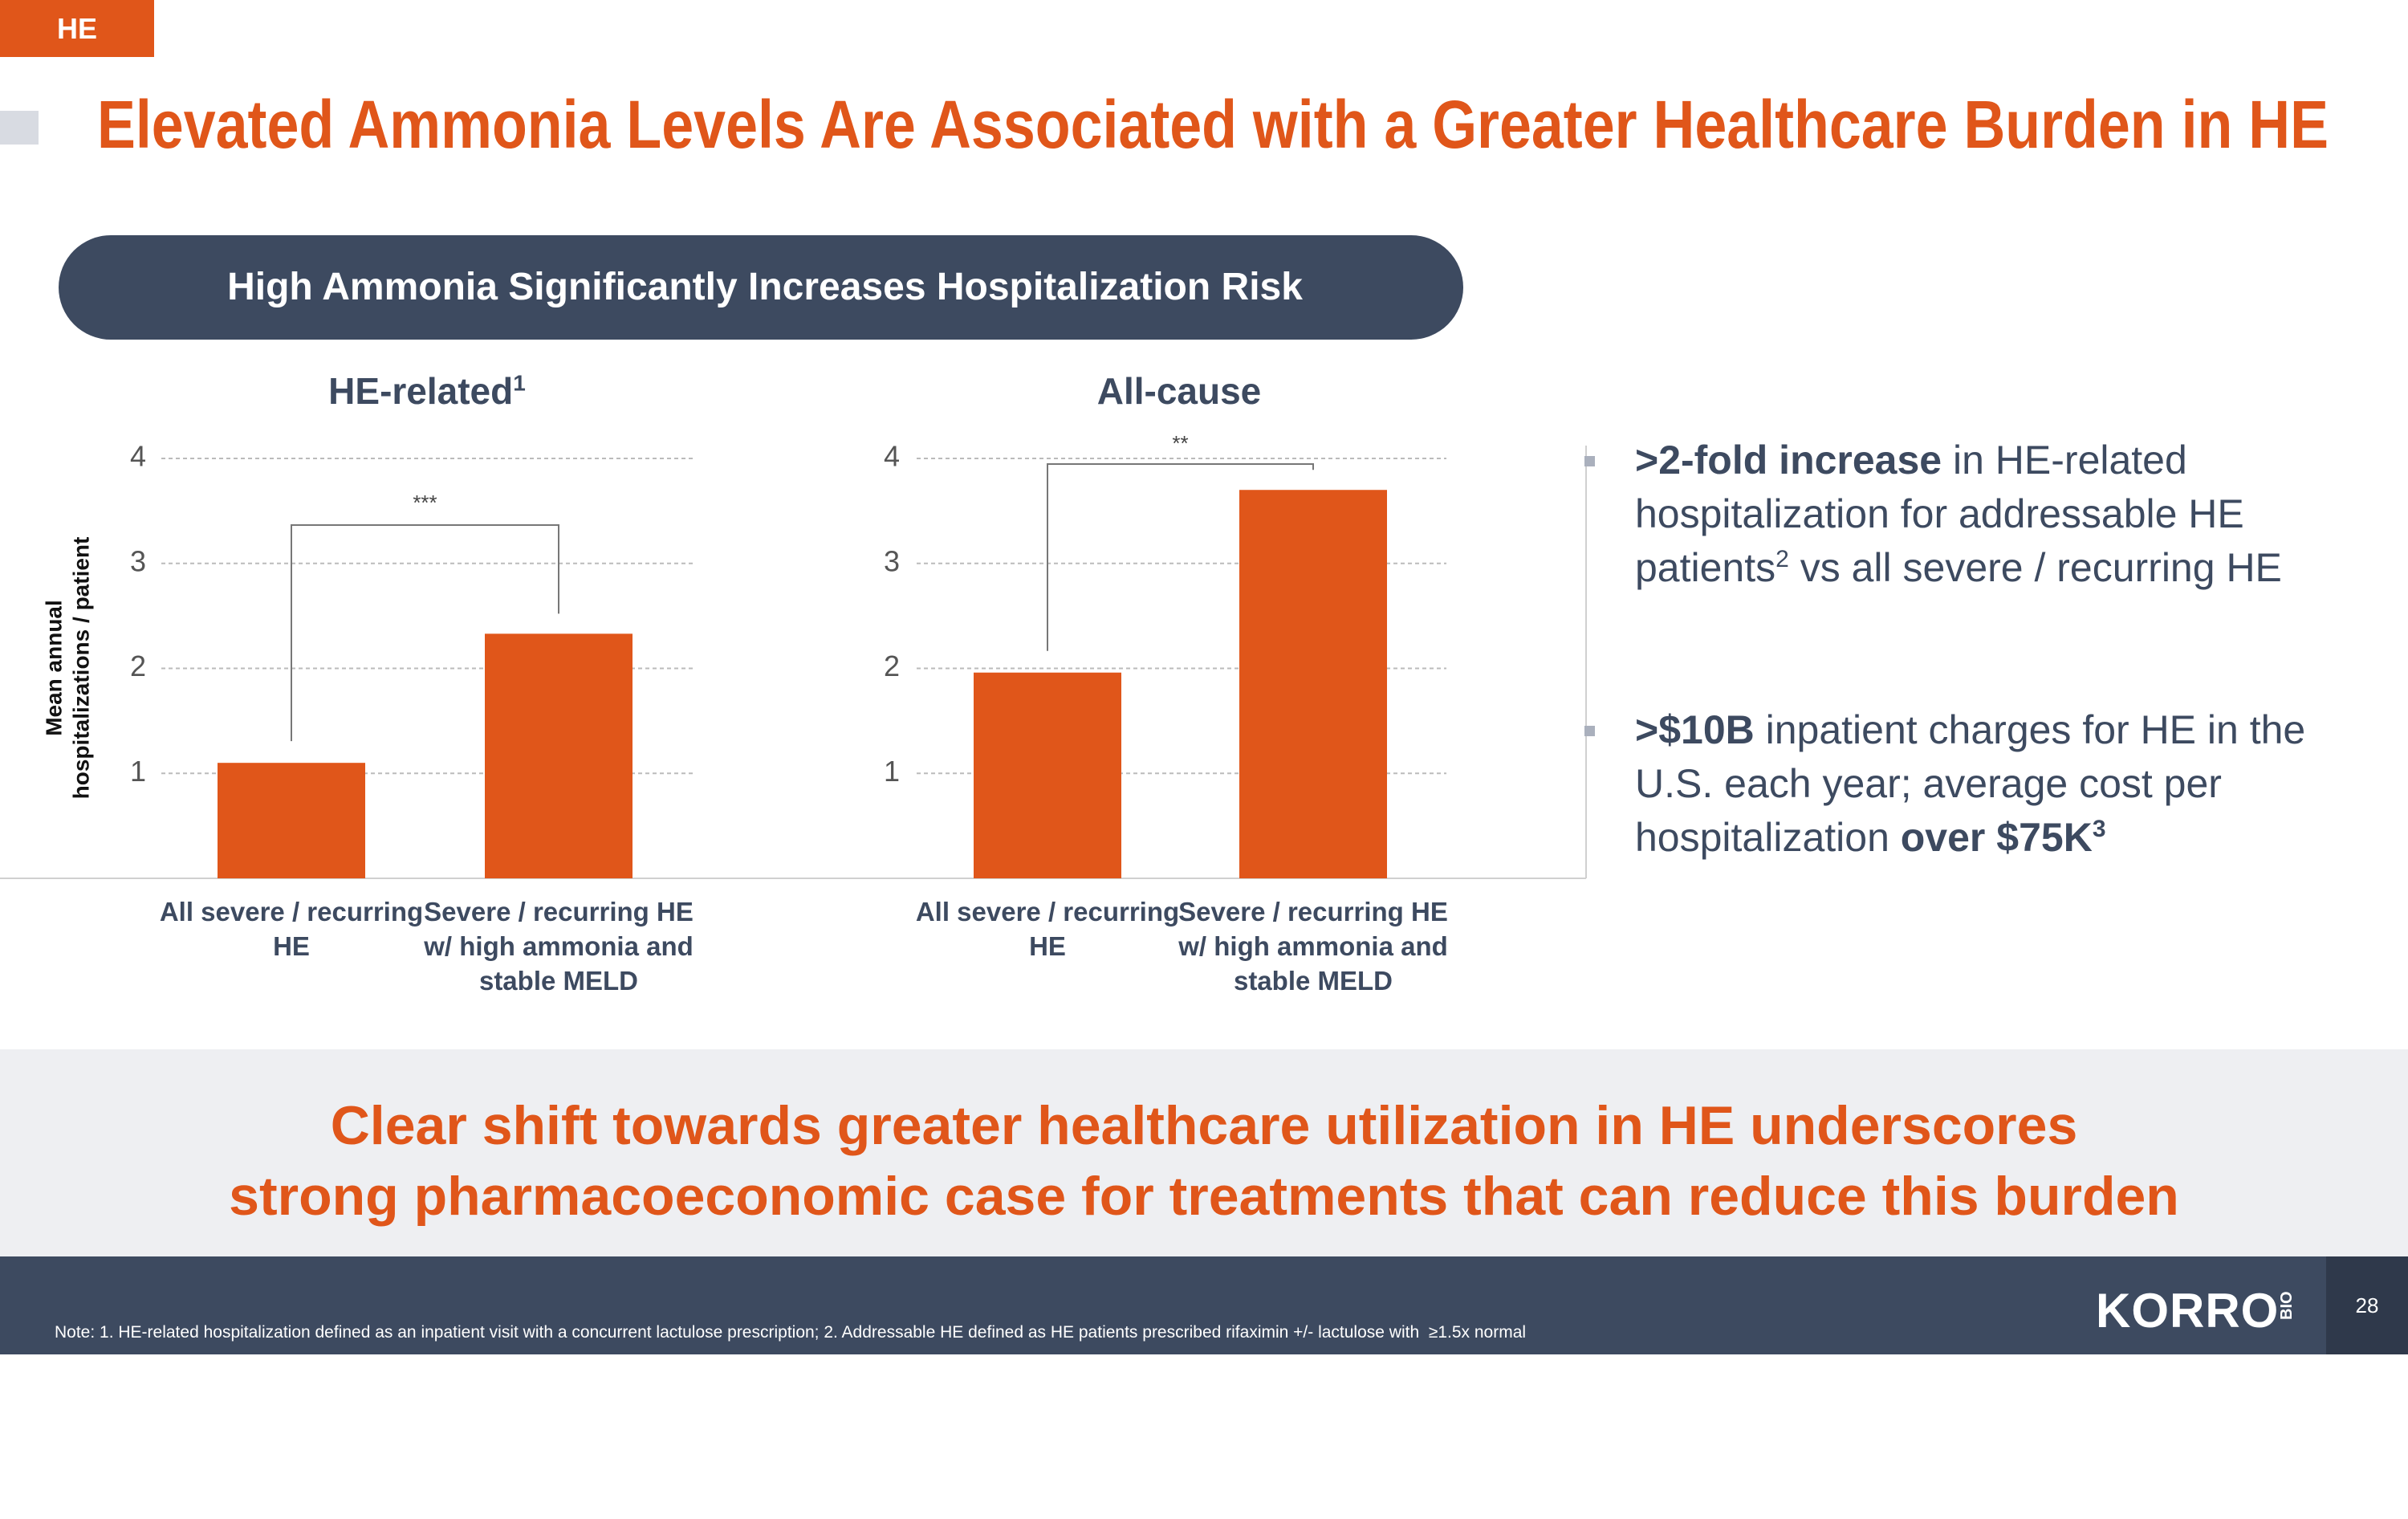 The width and height of the screenshot is (2408, 1519). I want to click on bullet-text: over $75K, so click(1996, 837).